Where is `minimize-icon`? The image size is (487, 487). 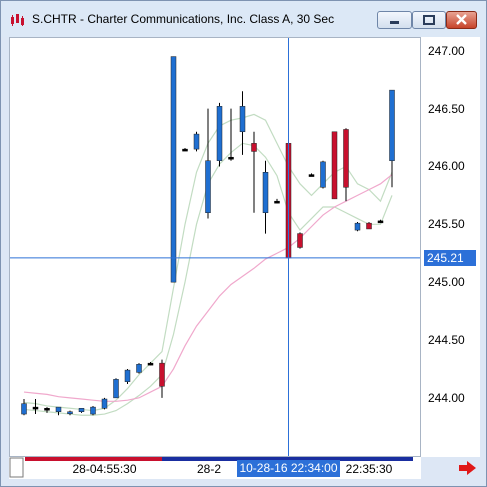
minimize-icon is located at coordinates (394, 22).